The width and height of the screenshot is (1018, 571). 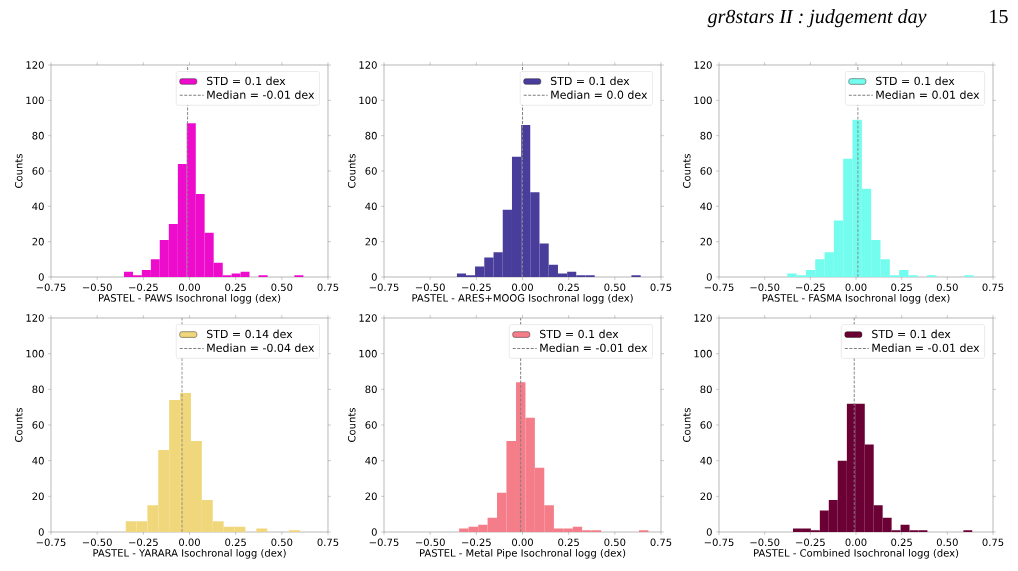 I want to click on ref-line-label: Median = 0.01 dex, so click(x=928, y=94).